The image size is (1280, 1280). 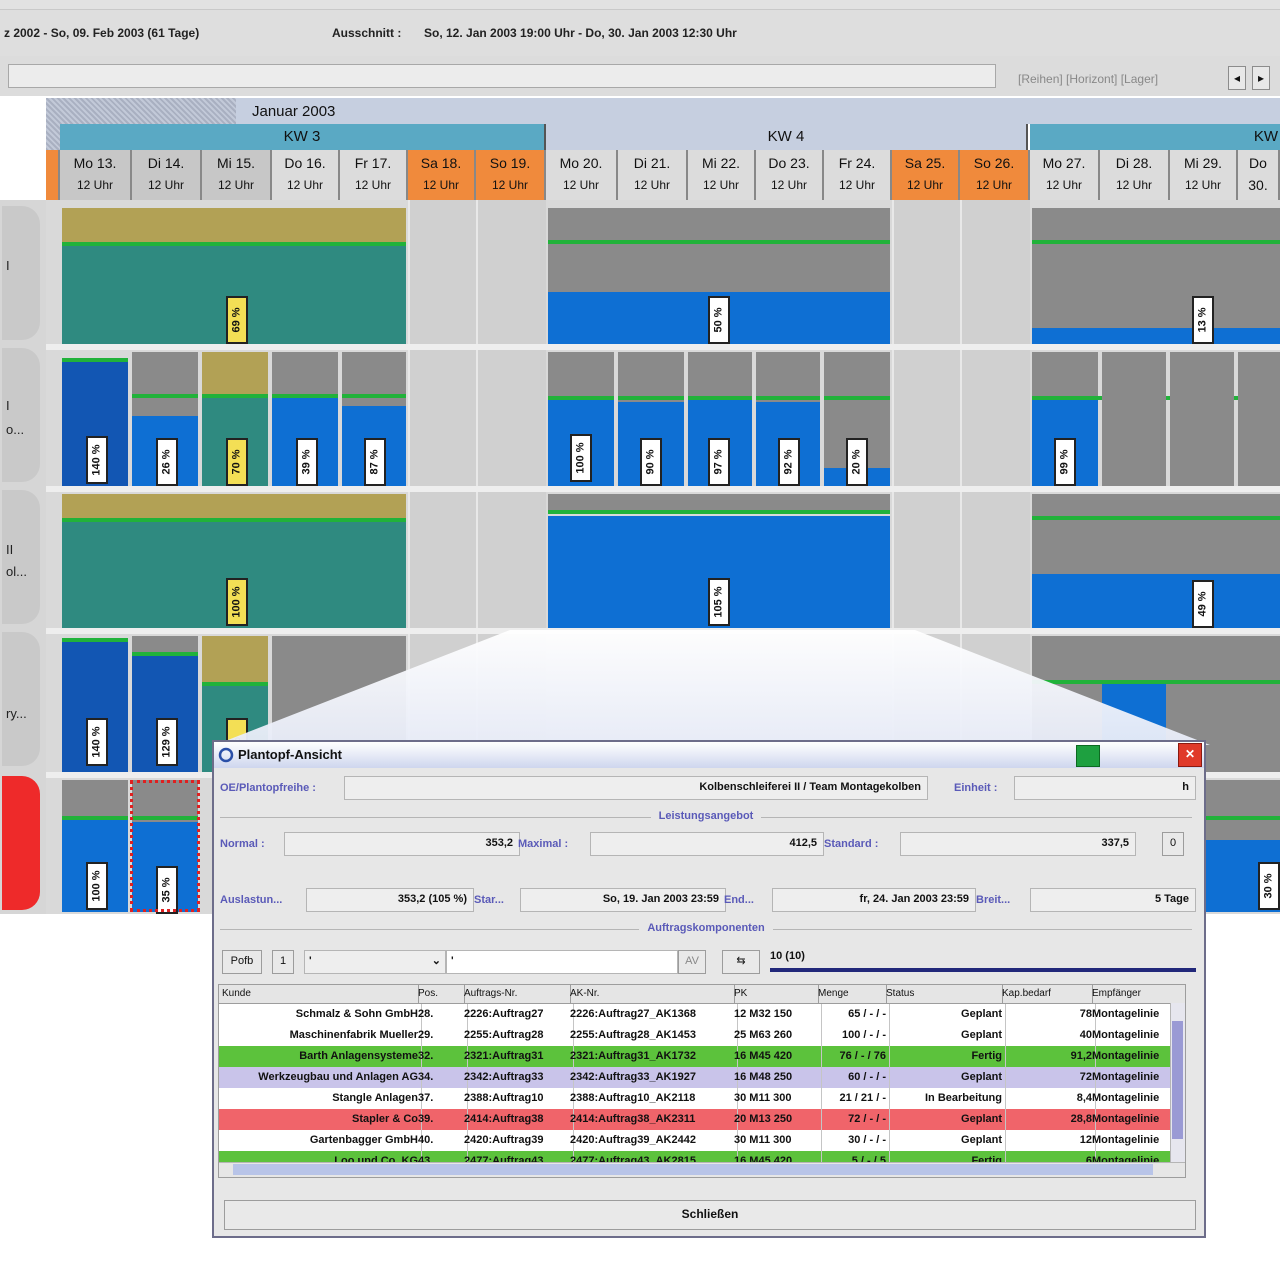 I want to click on top-strip, so click(x=640, y=5).